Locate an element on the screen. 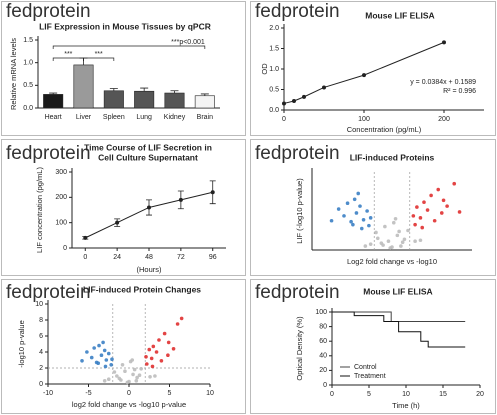 The image size is (497, 415). y-tick-label: 20 is located at coordinates (323, 370).